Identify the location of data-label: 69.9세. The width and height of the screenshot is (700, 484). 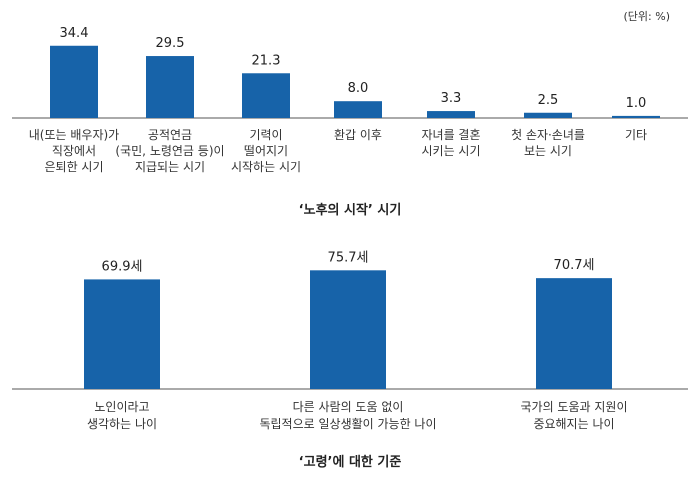
(122, 266).